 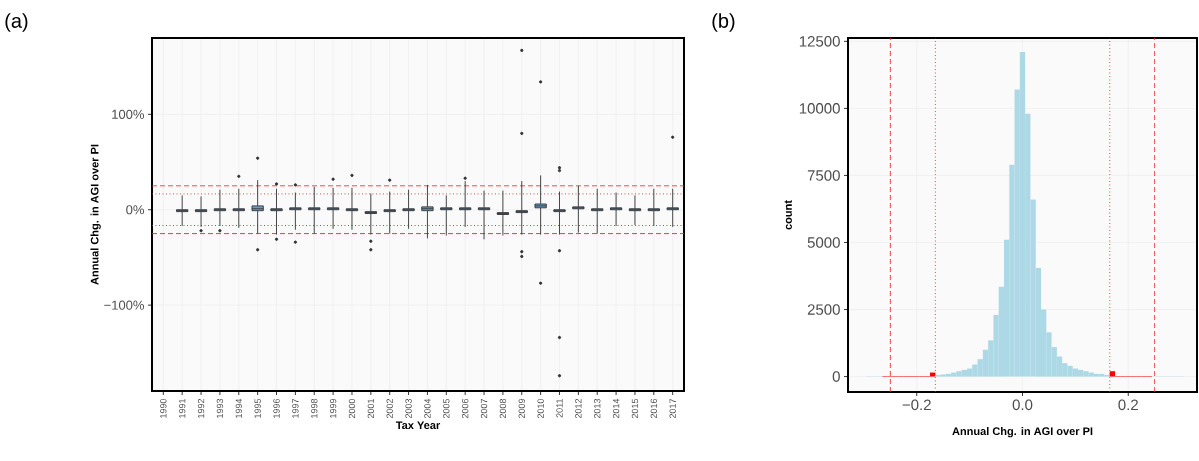 I want to click on x-tick-label: 1991, so click(x=182, y=408).